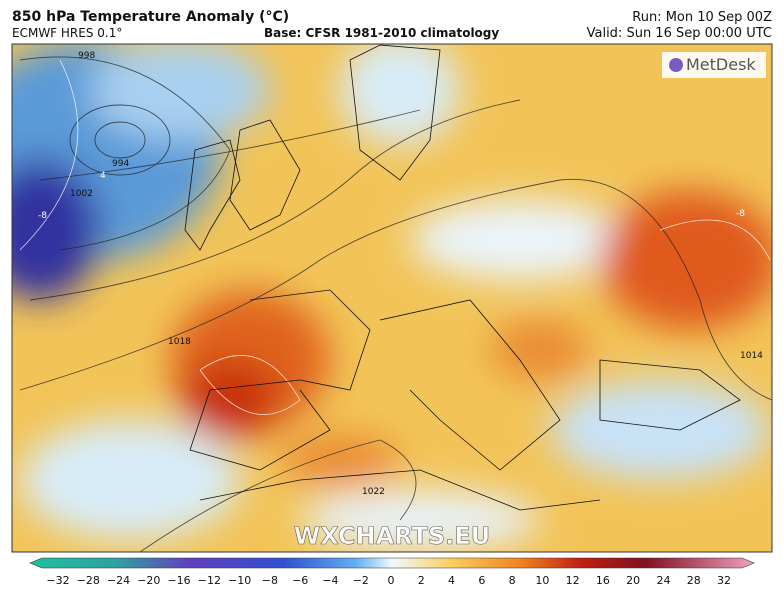 This screenshot has height=600, width=784. Describe the element at coordinates (421, 580) in the screenshot. I see `colorbar-label: 2` at that location.